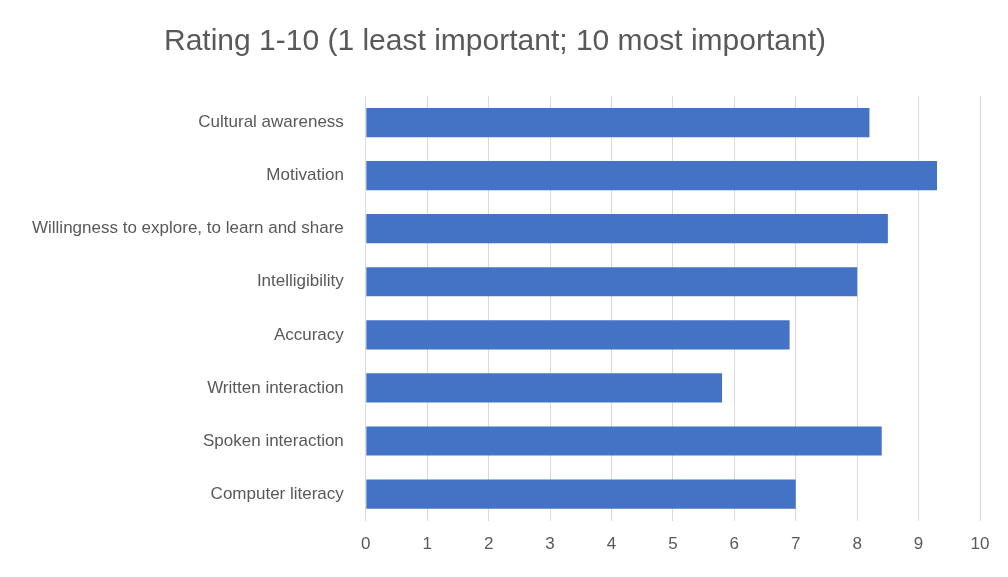  Describe the element at coordinates (488, 544) in the screenshot. I see `x-tick-label: 2` at that location.